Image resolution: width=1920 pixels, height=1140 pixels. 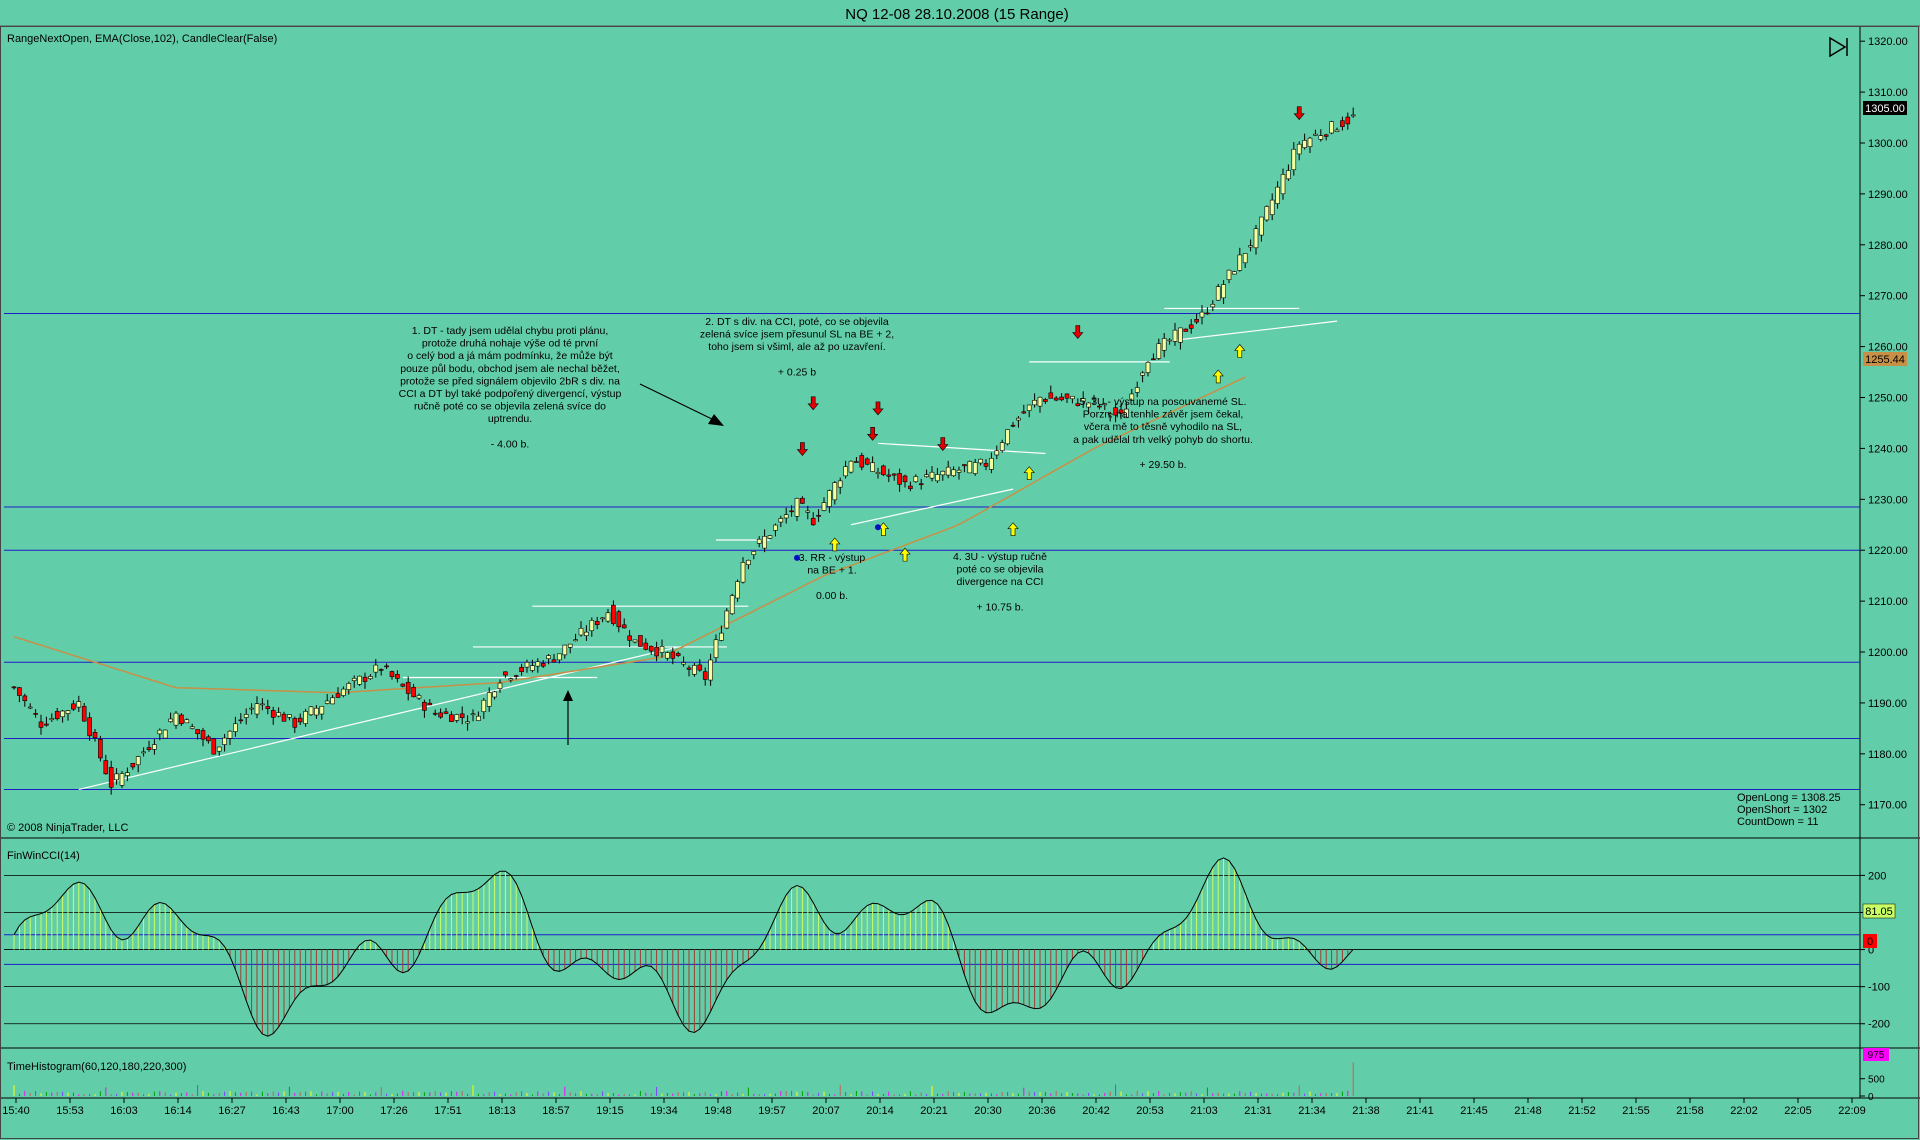 I want to click on price-tick-label: 1310.00, so click(x=1888, y=93).